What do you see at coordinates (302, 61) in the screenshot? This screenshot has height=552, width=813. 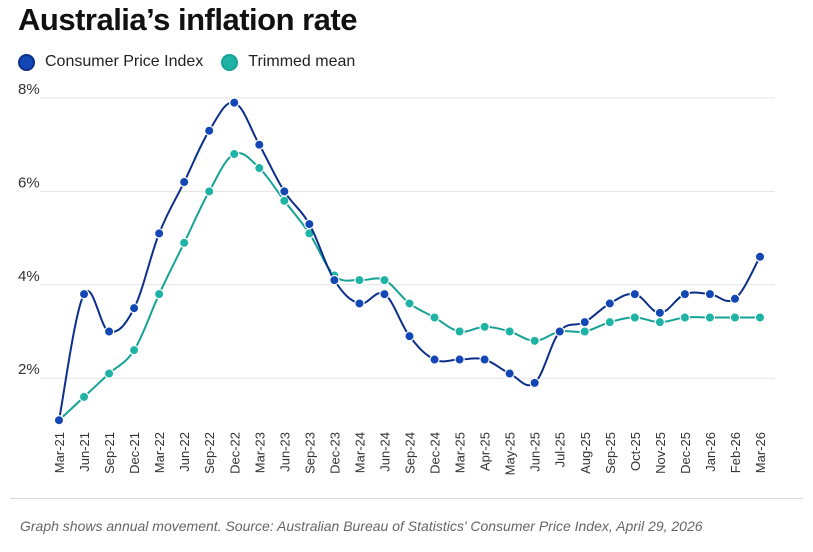 I see `legend-label-trimmed-mean: Trimmed mean` at bounding box center [302, 61].